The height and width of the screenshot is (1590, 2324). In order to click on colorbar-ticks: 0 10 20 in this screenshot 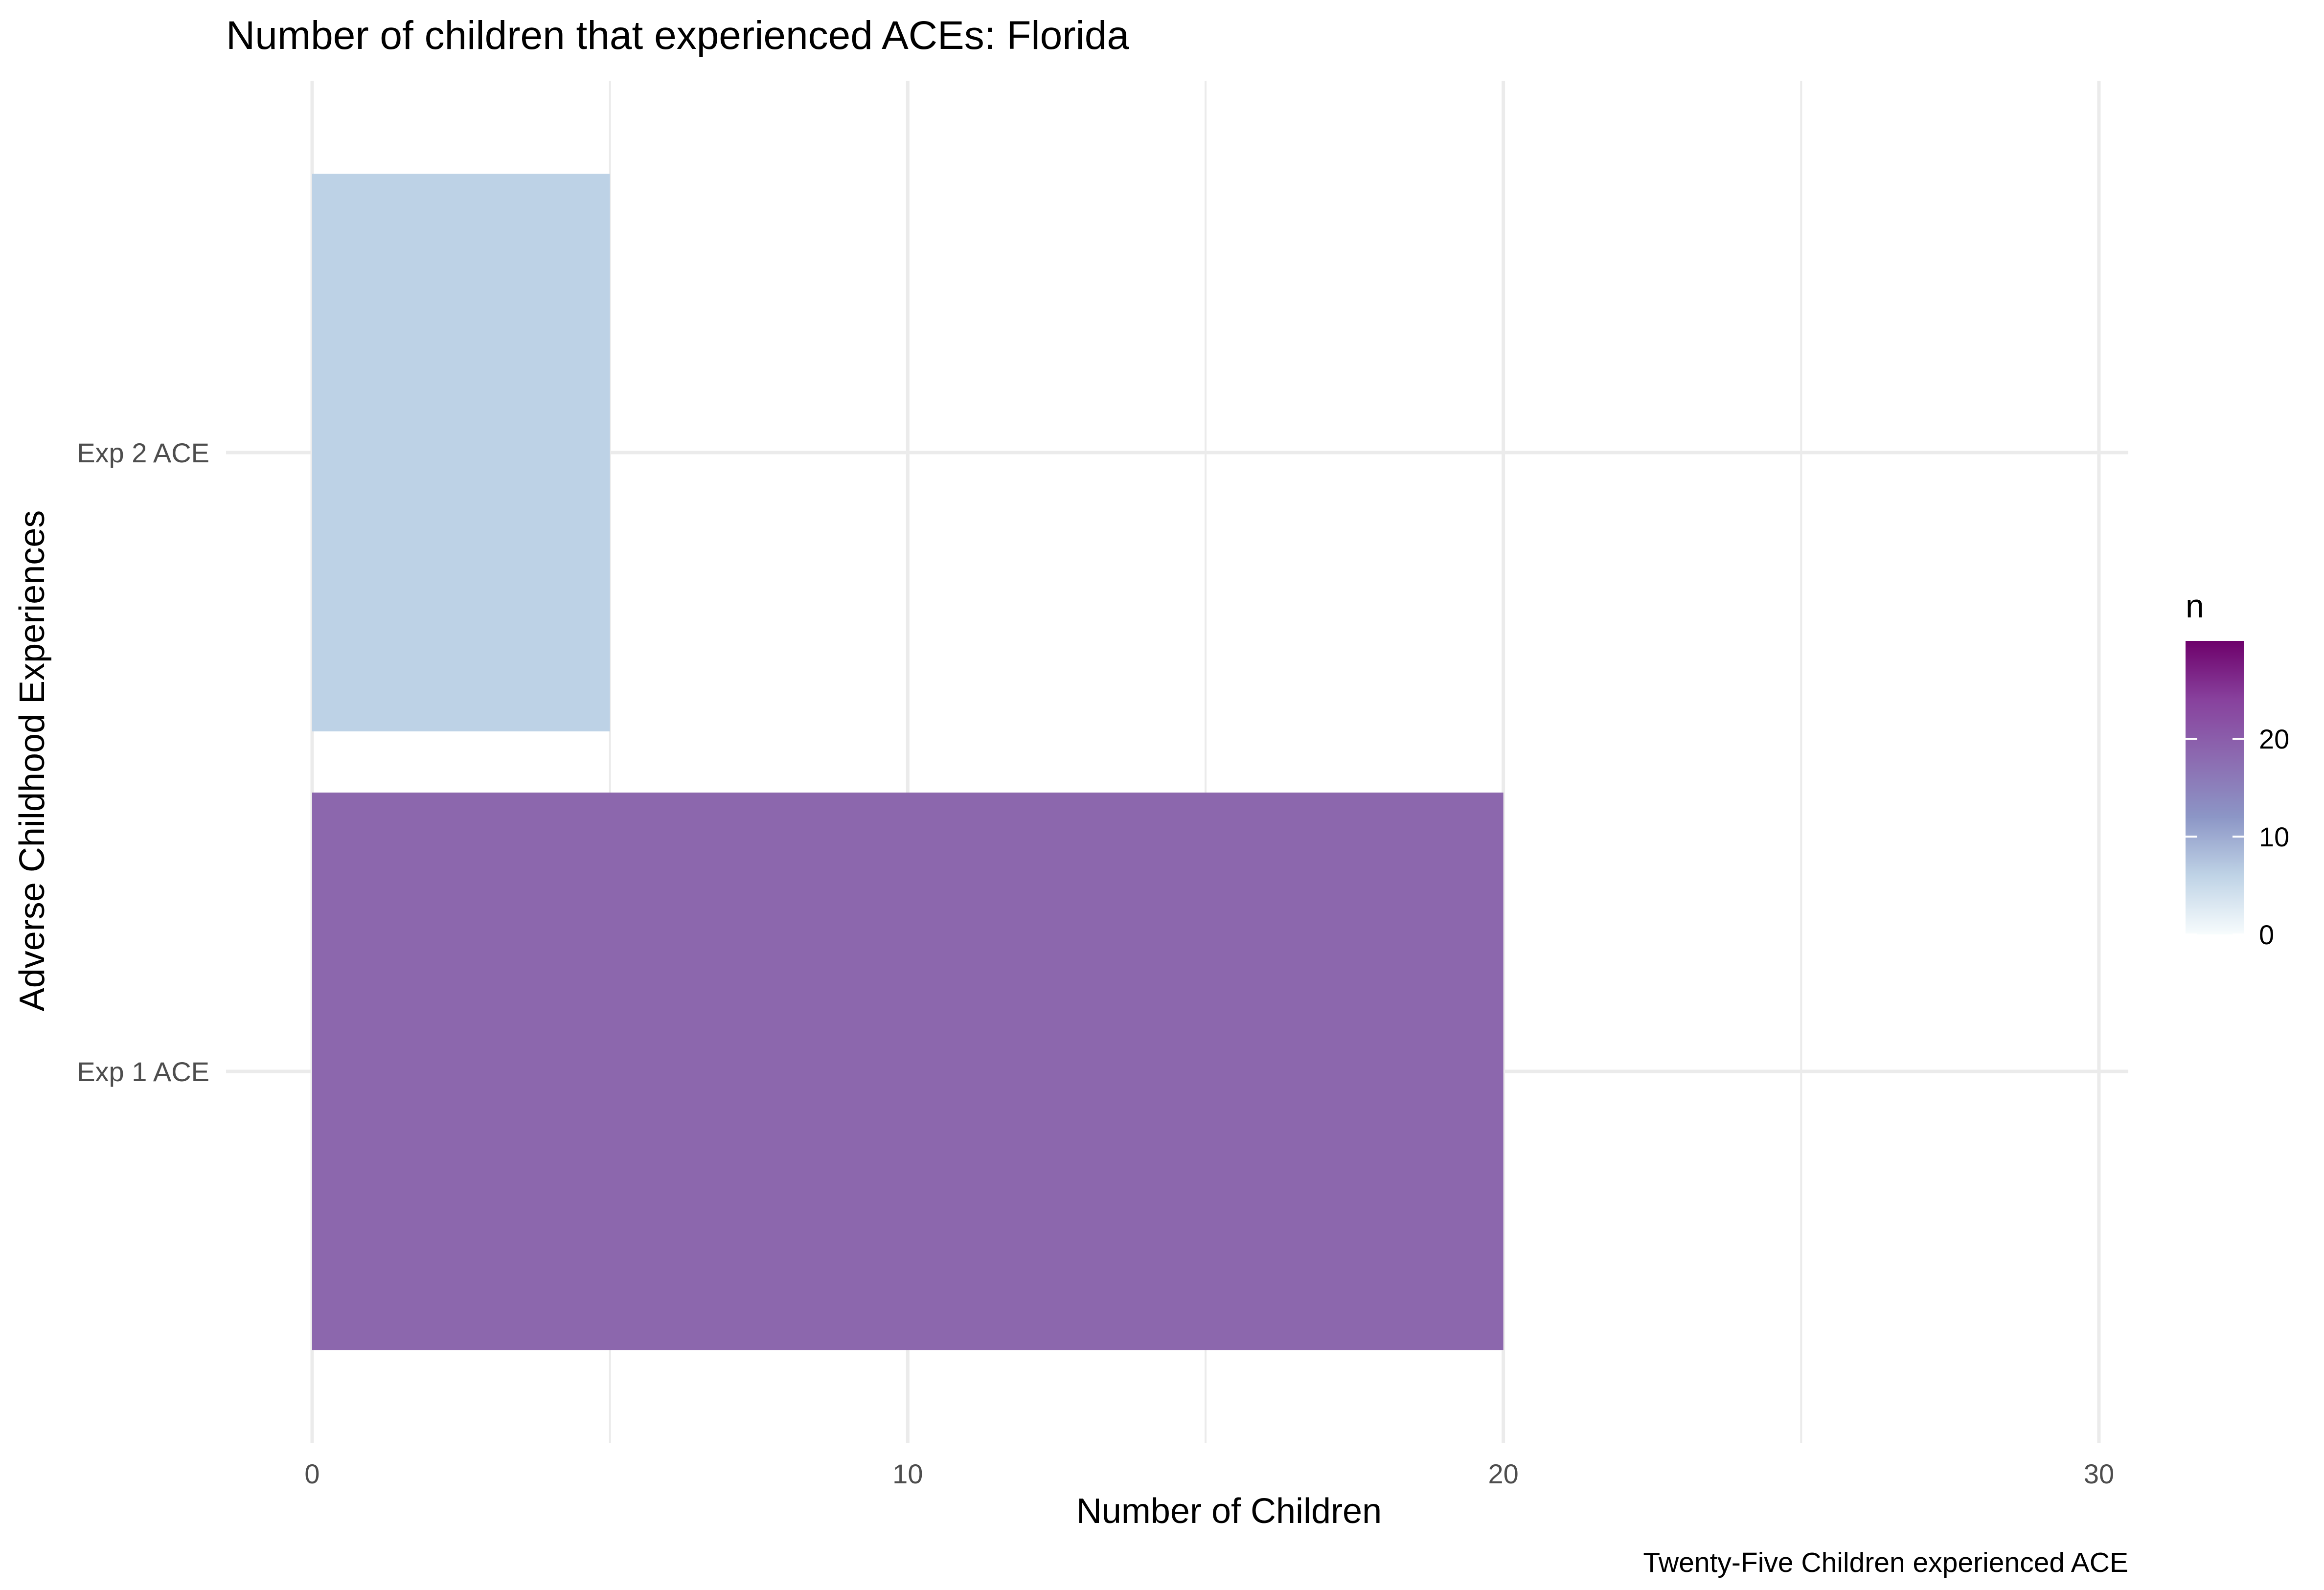, I will do `click(2237, 837)`.